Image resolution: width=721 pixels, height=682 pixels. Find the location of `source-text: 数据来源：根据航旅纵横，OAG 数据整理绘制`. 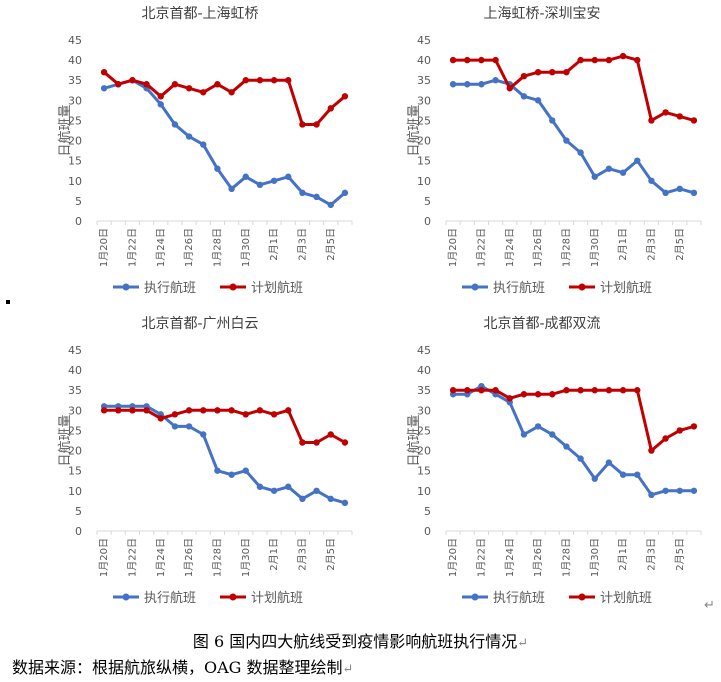

source-text: 数据来源：根据航旅纵横，OAG 数据整理绘制 is located at coordinates (177, 667).